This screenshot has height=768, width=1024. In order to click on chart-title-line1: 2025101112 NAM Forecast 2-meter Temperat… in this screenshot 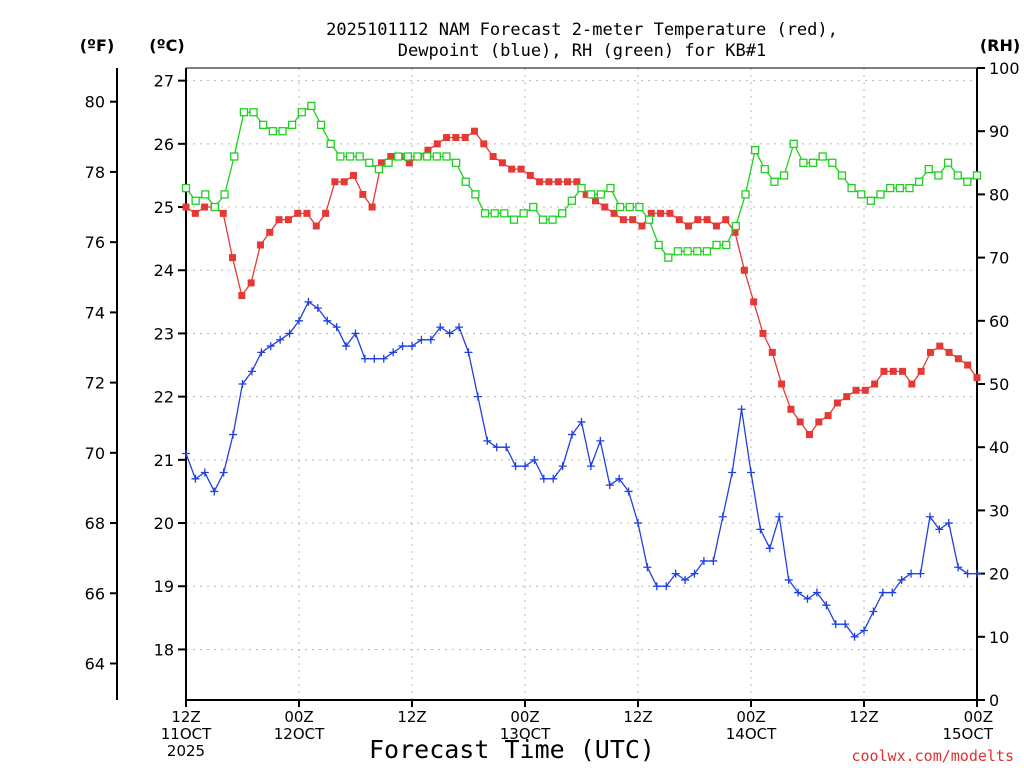, I will do `click(582, 30)`.